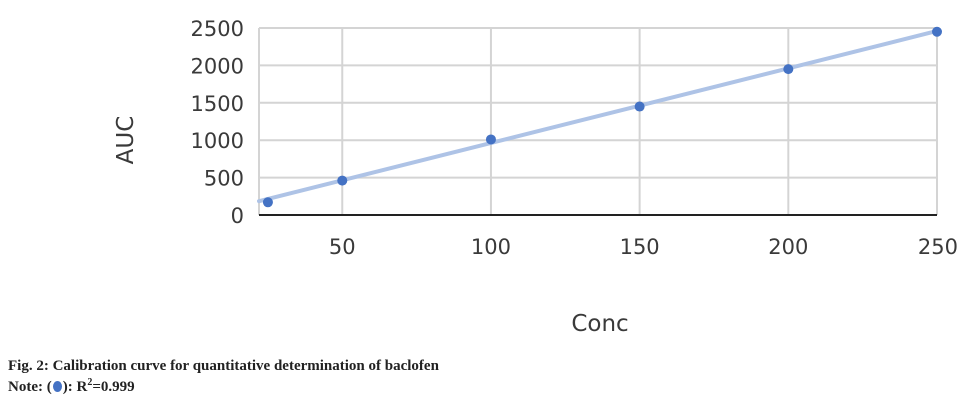  I want to click on x-tick-label: 150, so click(640, 247).